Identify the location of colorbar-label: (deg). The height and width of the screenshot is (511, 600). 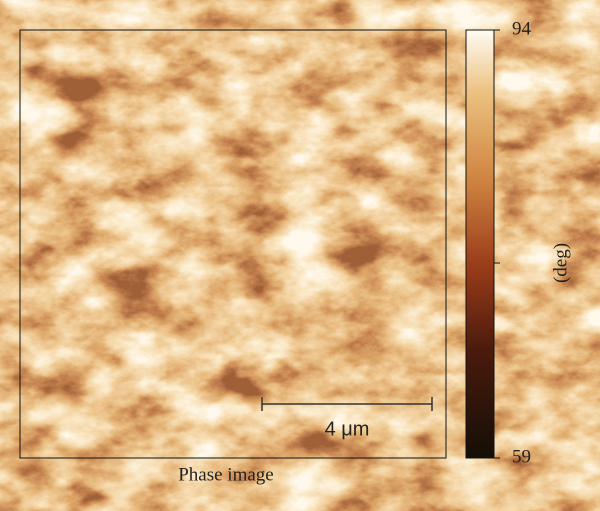
(560, 263).